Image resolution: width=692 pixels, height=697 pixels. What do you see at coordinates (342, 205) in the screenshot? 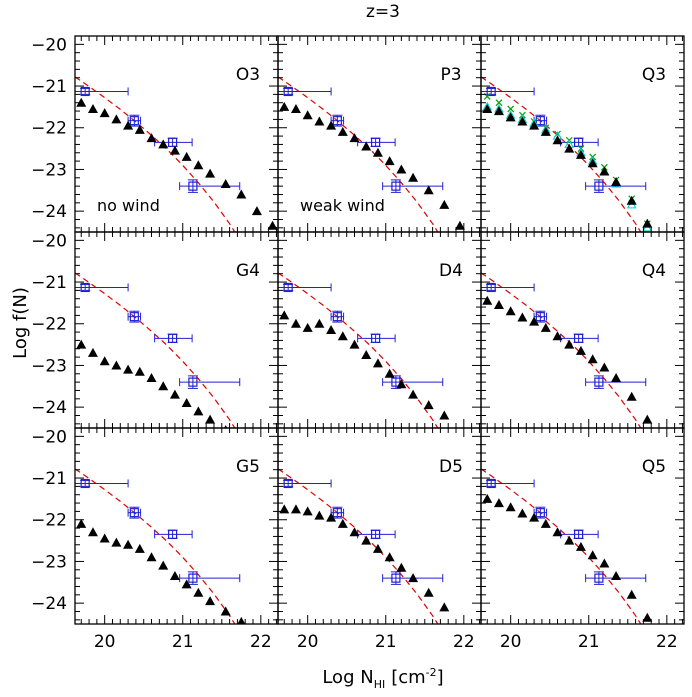
I see `panel-annotation: weak wind` at bounding box center [342, 205].